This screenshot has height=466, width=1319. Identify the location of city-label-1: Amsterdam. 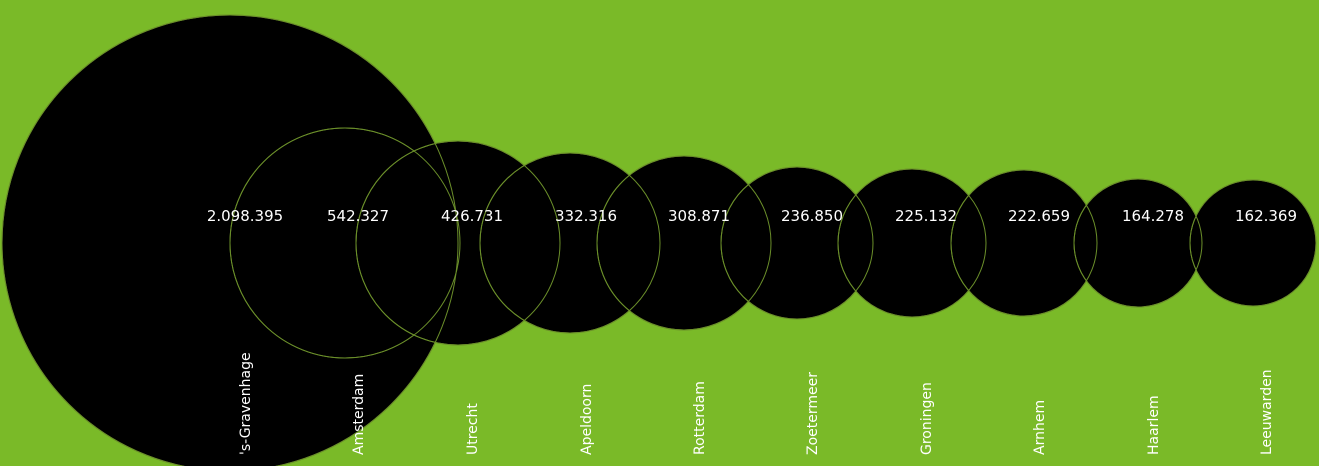
(359, 414).